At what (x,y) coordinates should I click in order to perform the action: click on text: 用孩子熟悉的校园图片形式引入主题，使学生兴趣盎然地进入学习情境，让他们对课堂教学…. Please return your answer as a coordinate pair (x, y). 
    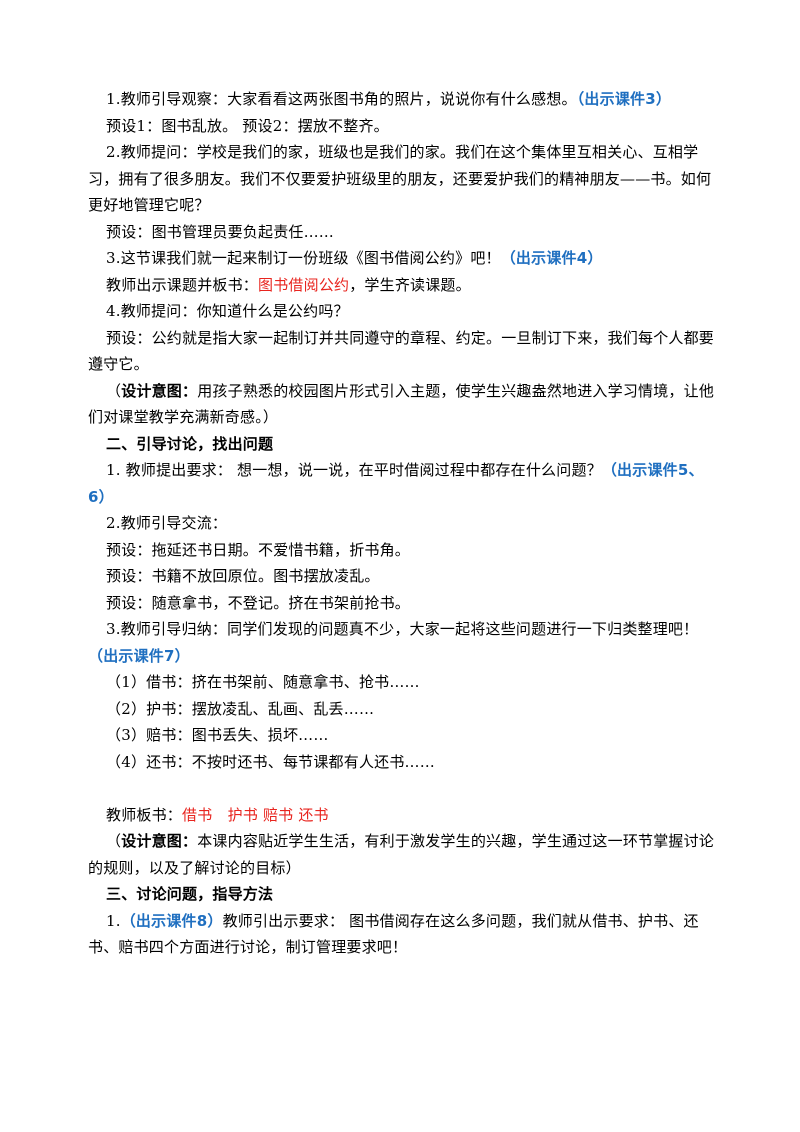
    Looking at the image, I should click on (401, 404).